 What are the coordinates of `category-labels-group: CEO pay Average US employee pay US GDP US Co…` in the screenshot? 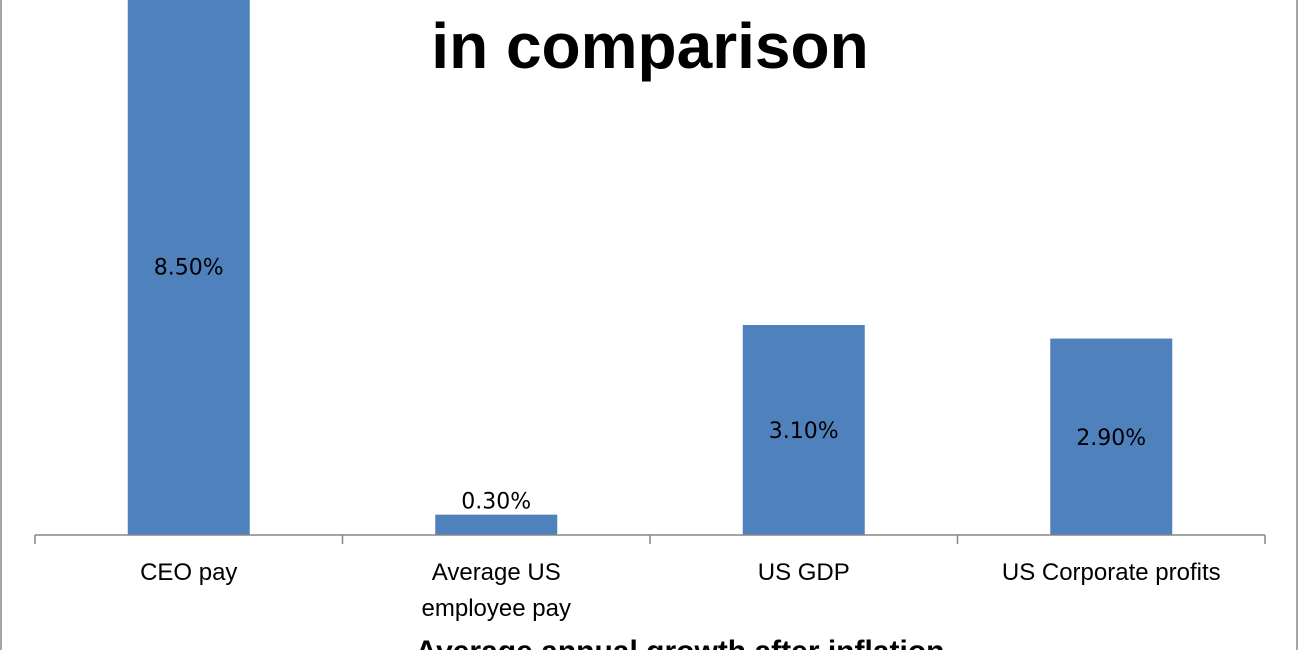 It's located at (680, 590).